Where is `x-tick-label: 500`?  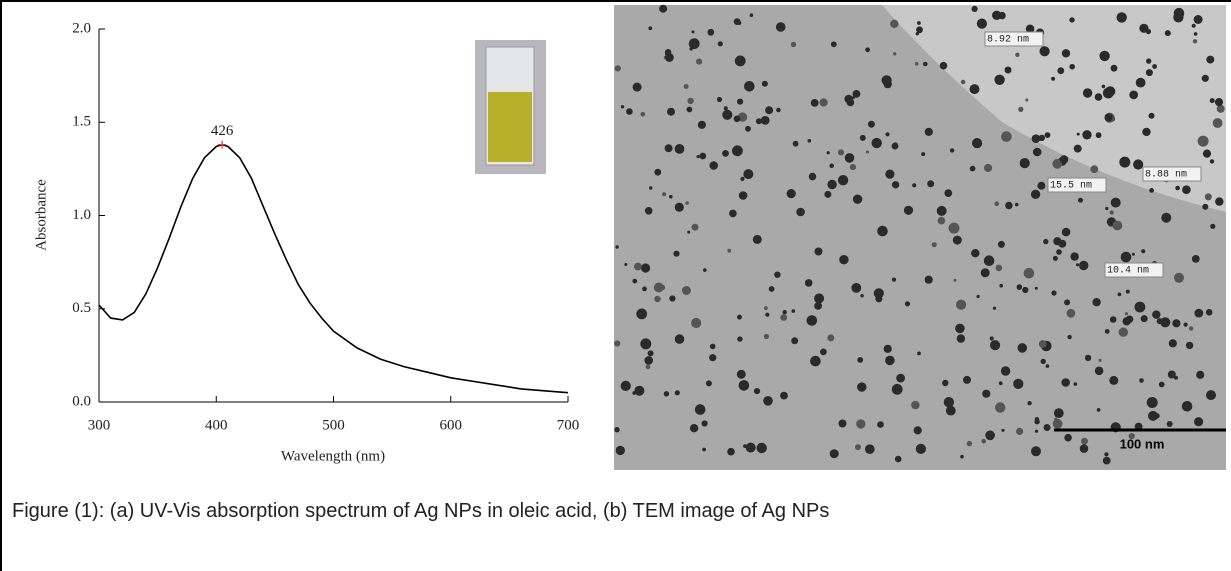
x-tick-label: 500 is located at coordinates (333, 425).